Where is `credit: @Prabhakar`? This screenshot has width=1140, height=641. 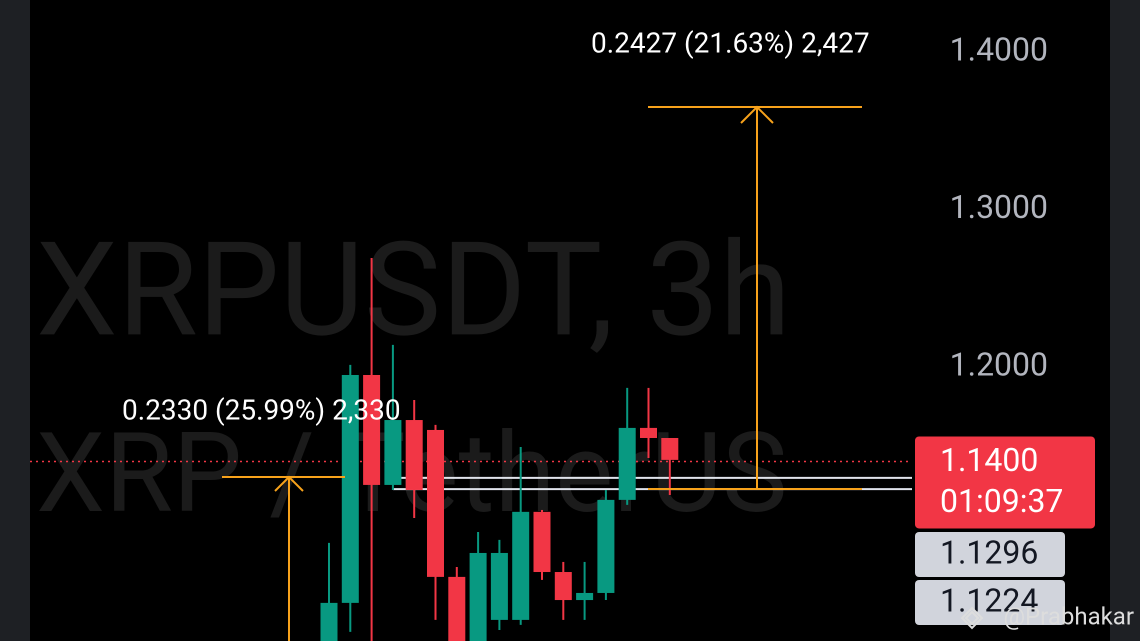 credit: @Prabhakar is located at coordinates (1068, 616).